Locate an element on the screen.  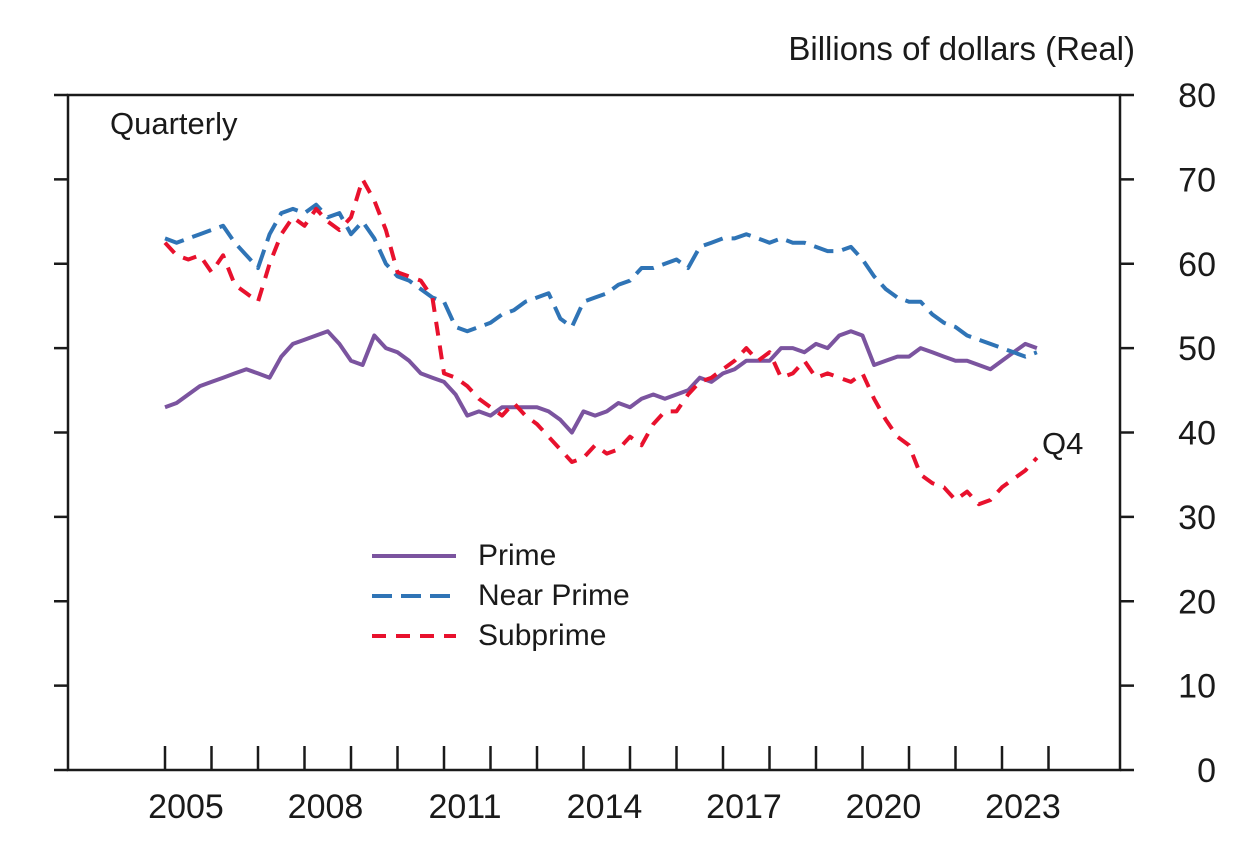
legend-item-prime: Prime is located at coordinates (501, 556).